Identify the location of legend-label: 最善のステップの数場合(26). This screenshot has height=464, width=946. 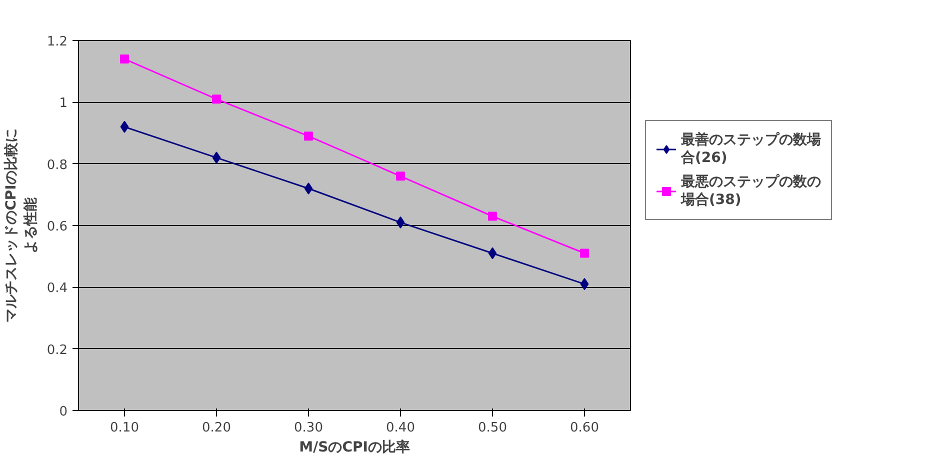
(751, 149).